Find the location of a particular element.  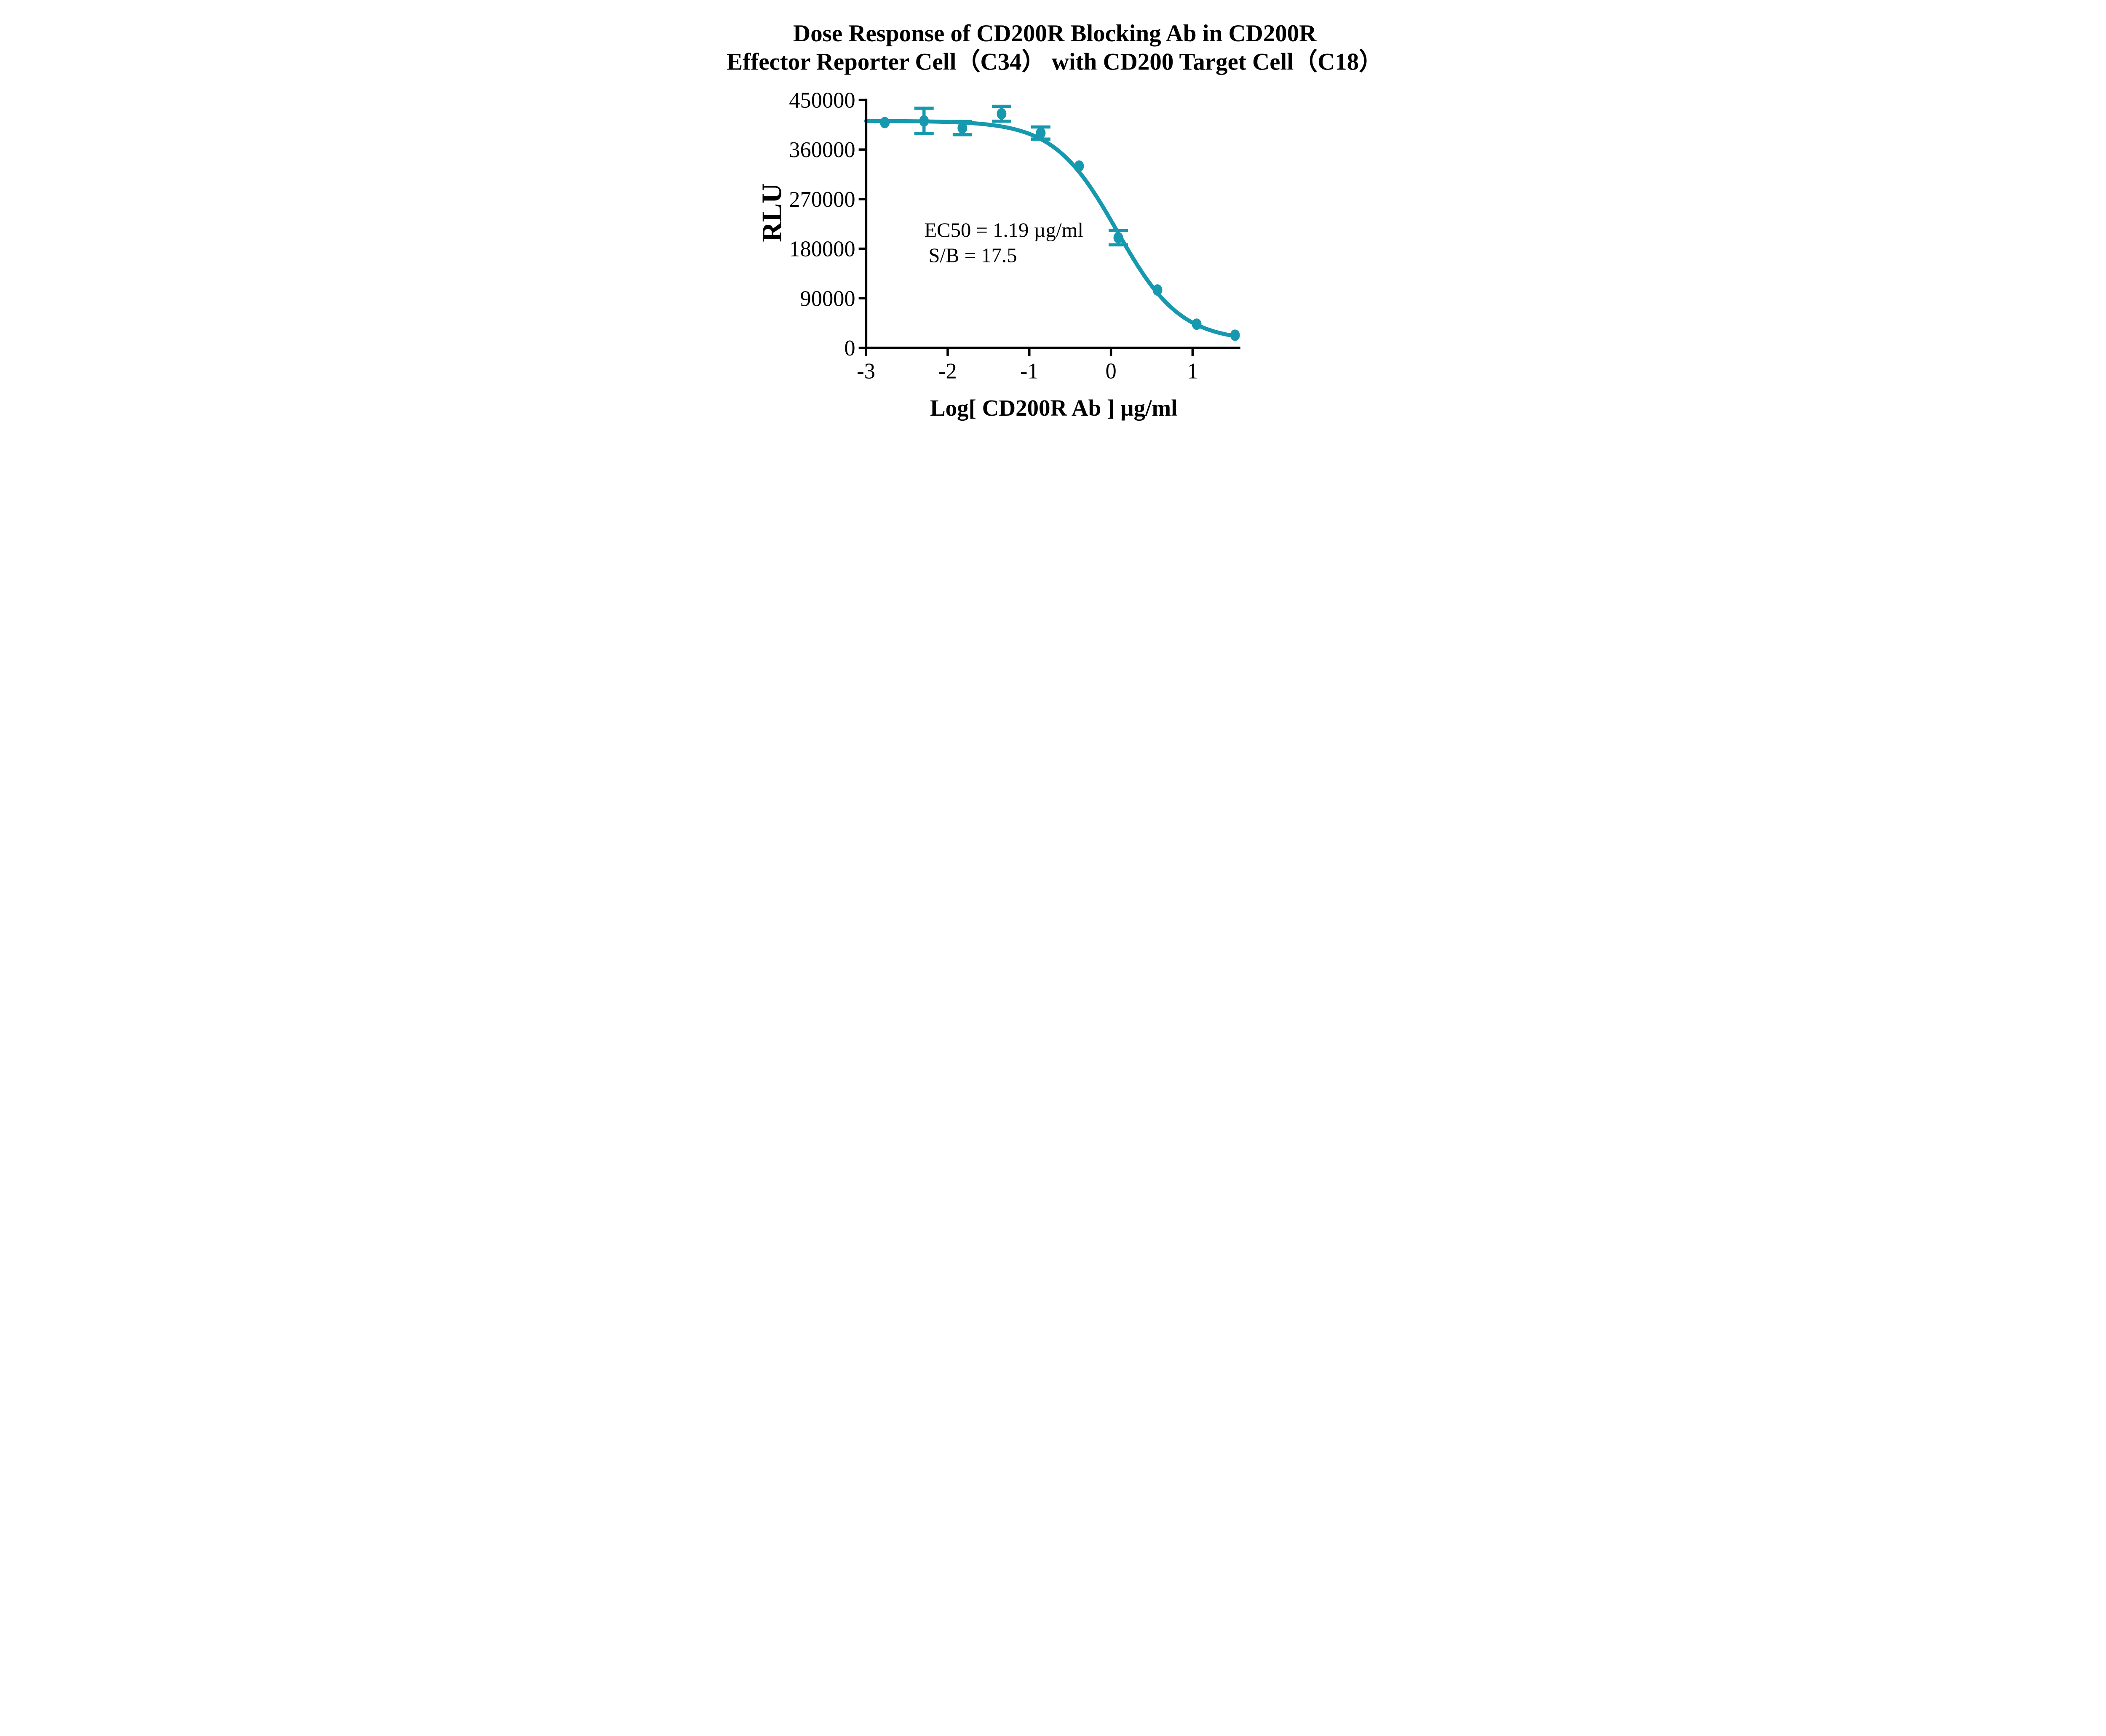

x-tick-label: -2 is located at coordinates (947, 371).